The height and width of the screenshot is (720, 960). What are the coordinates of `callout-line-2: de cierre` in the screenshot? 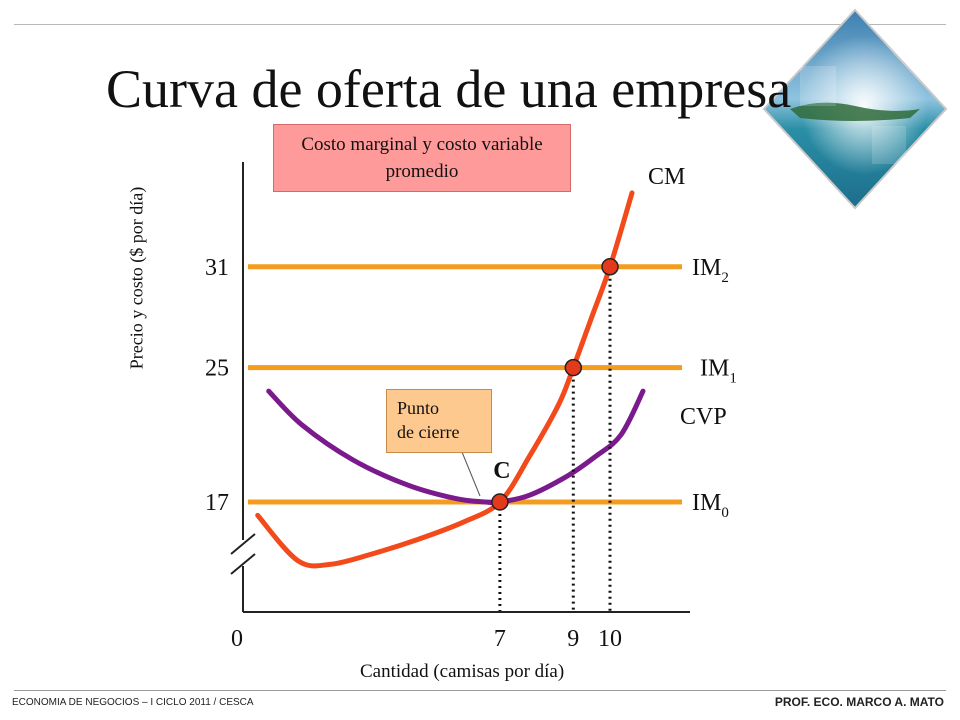 It's located at (428, 432).